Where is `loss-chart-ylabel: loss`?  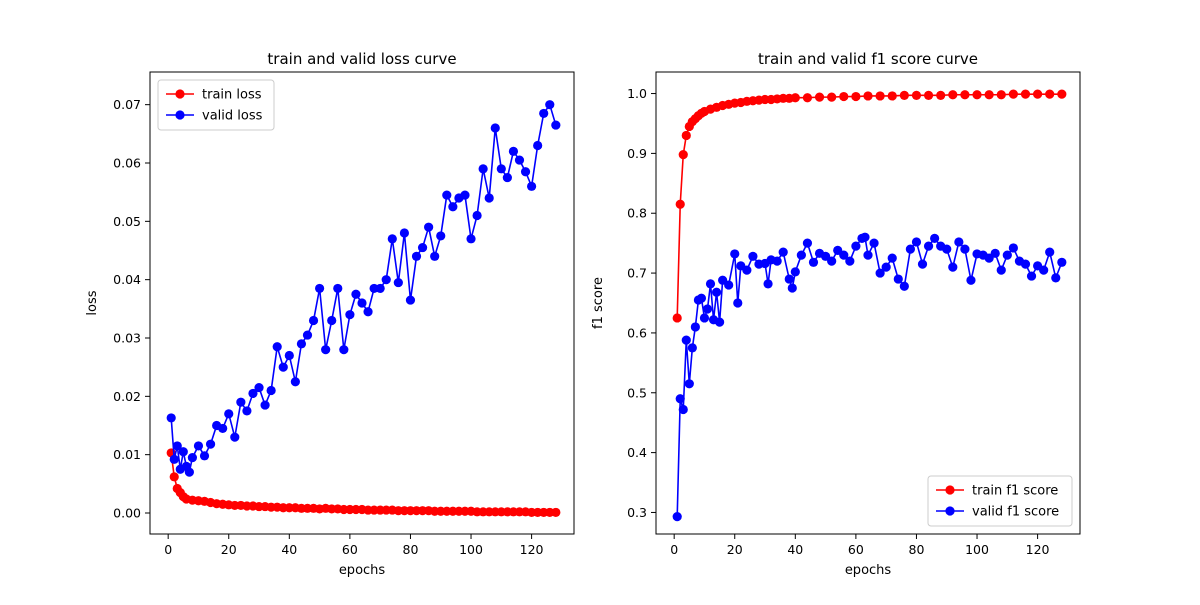
loss-chart-ylabel: loss is located at coordinates (92, 302).